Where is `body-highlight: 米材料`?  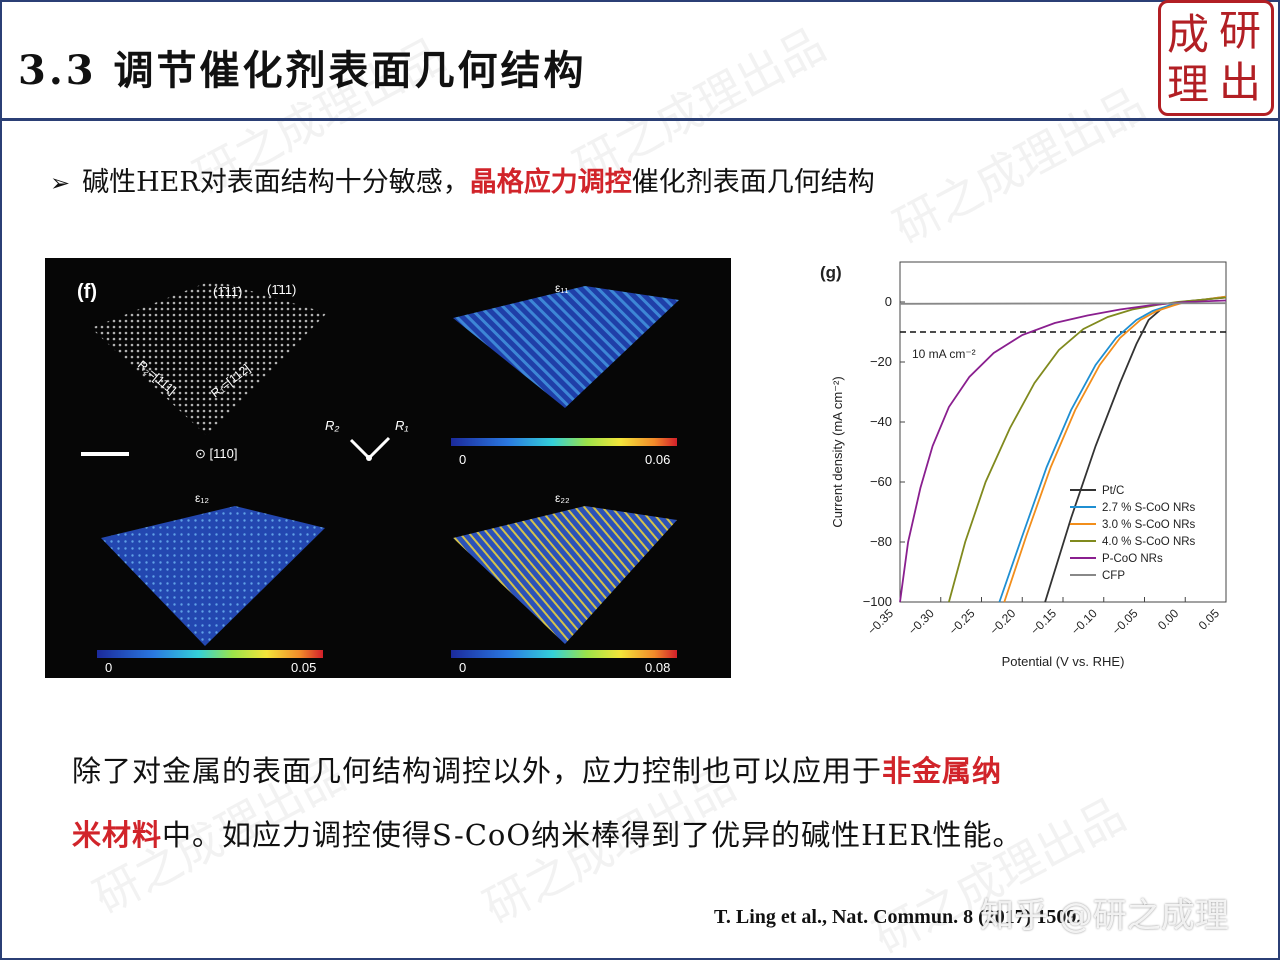
body-highlight: 米材料 is located at coordinates (117, 835).